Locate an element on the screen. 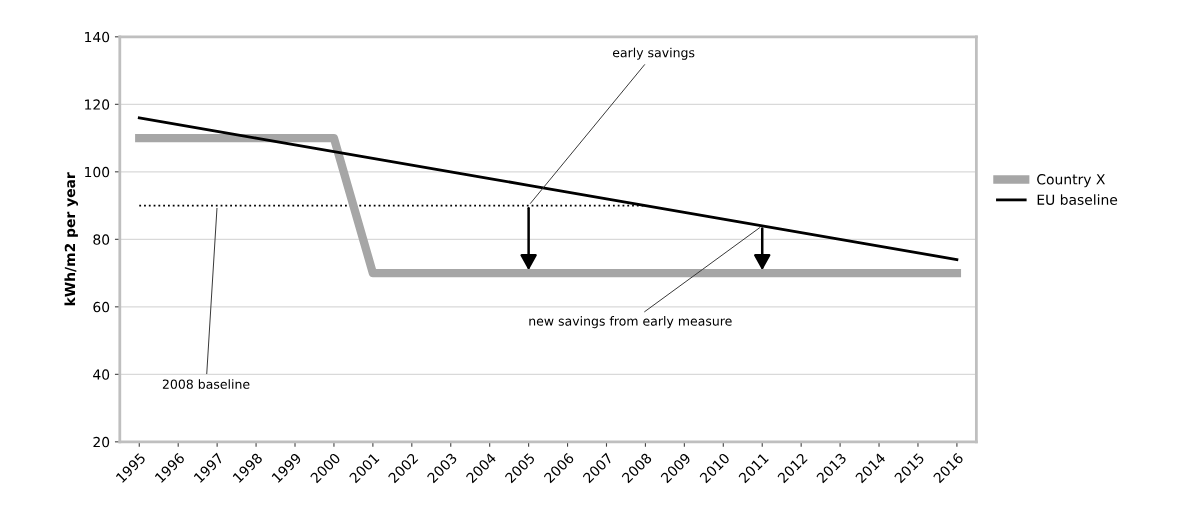 The height and width of the screenshot is (526, 1198). y-tick-label: 20 is located at coordinates (101, 442).